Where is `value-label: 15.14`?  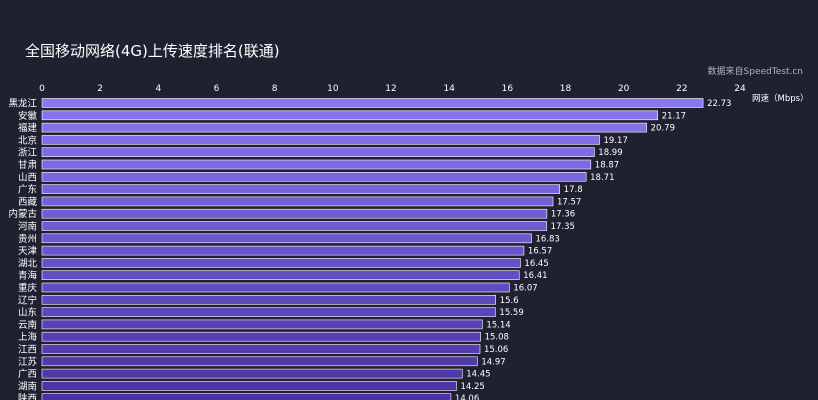
value-label: 15.14 is located at coordinates (498, 325).